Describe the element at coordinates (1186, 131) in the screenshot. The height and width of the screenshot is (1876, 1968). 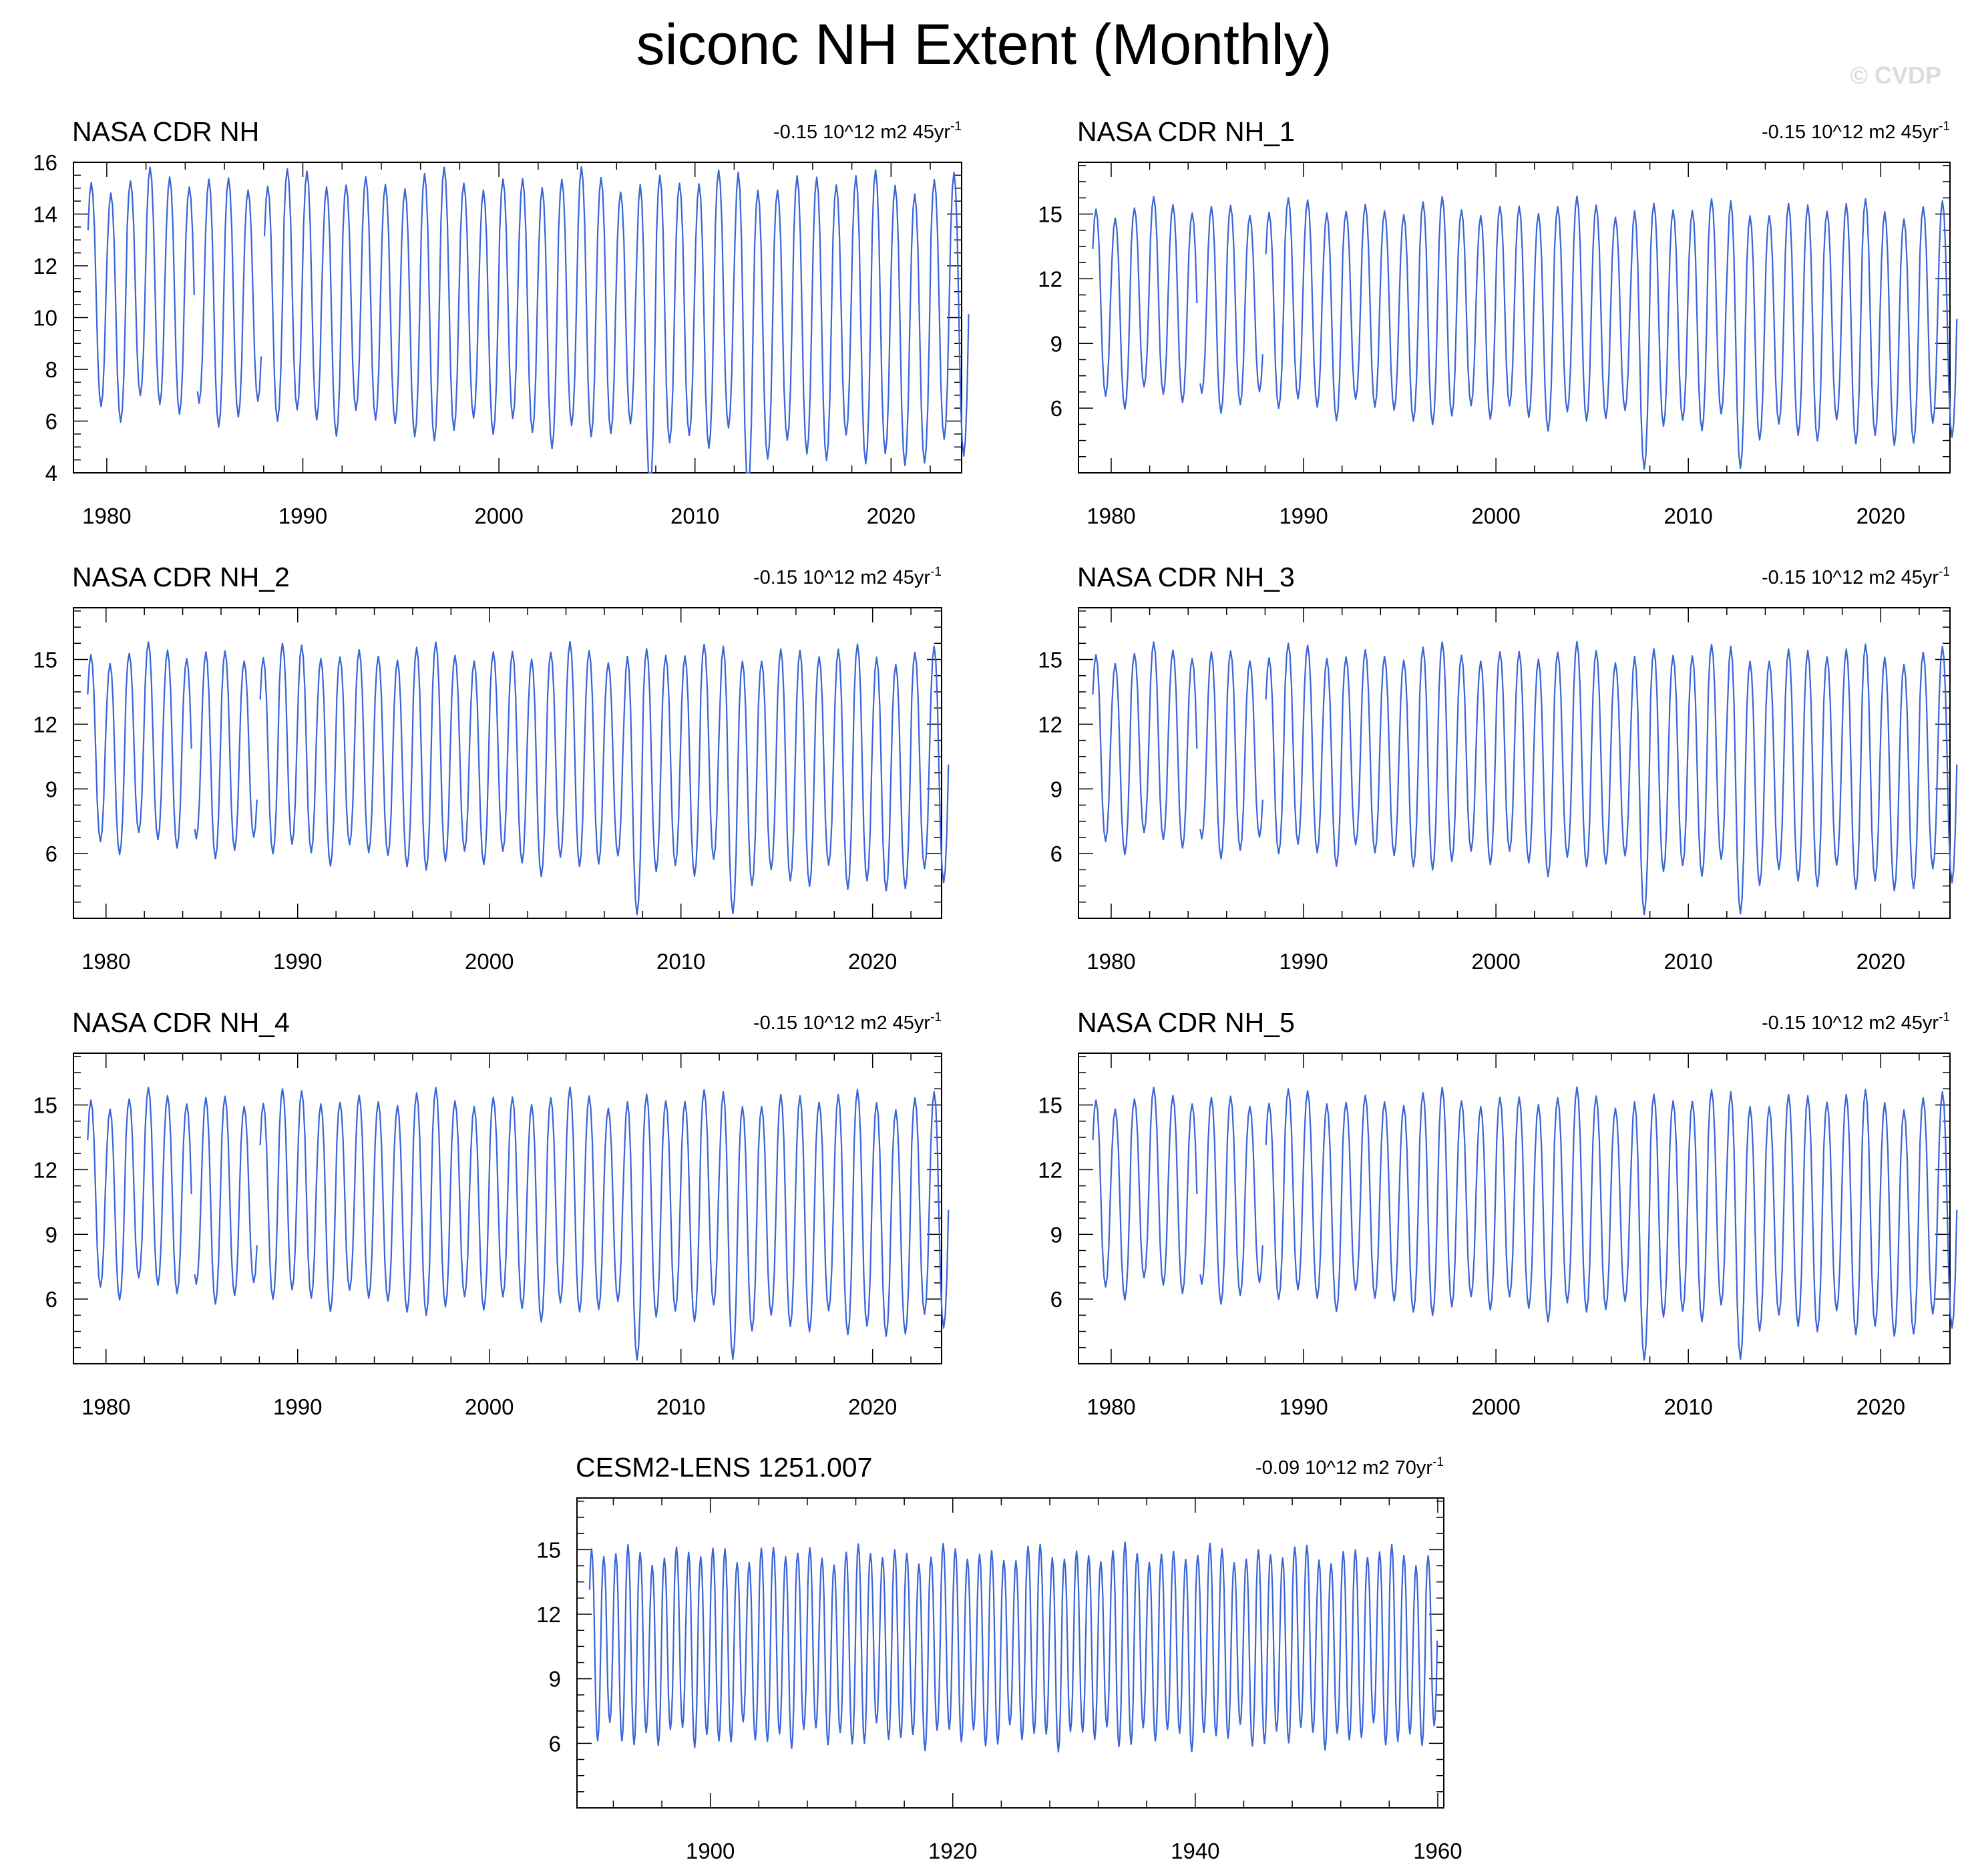
I see `panel-title: NASA CDR NH_1` at that location.